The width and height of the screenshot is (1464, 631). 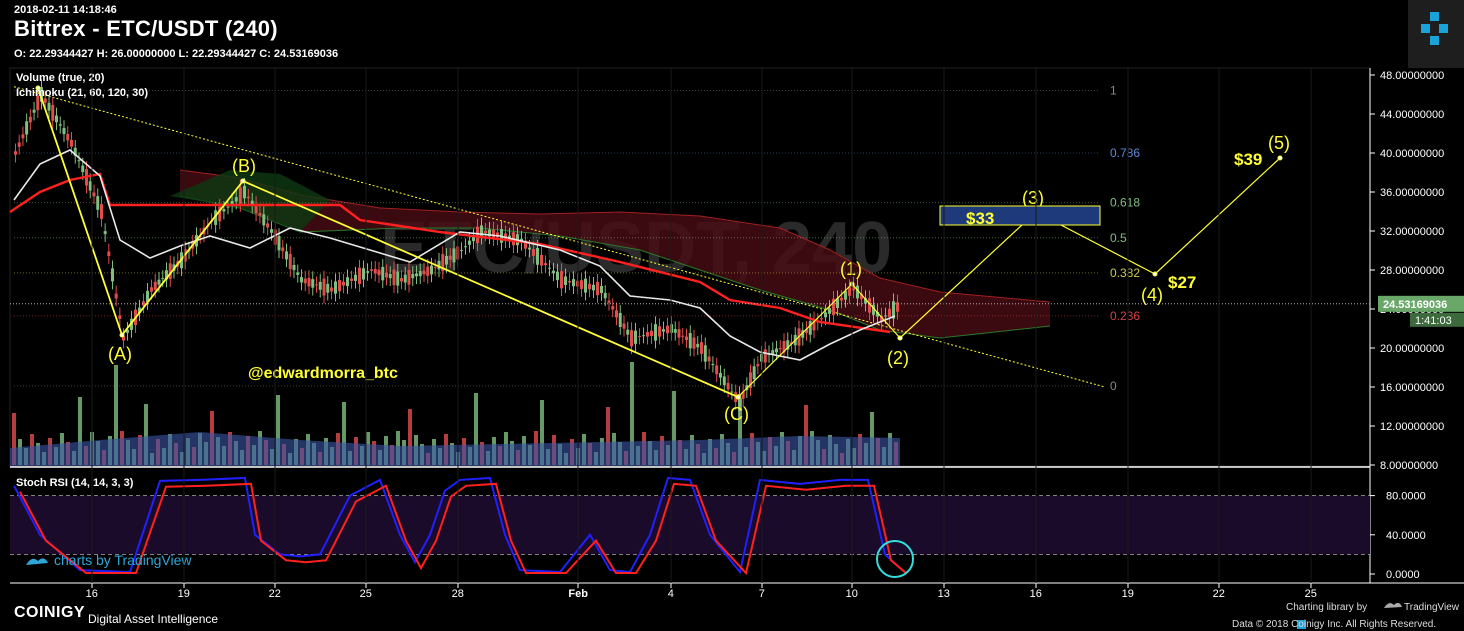 I want to click on stoch-band, so click(x=690, y=525).